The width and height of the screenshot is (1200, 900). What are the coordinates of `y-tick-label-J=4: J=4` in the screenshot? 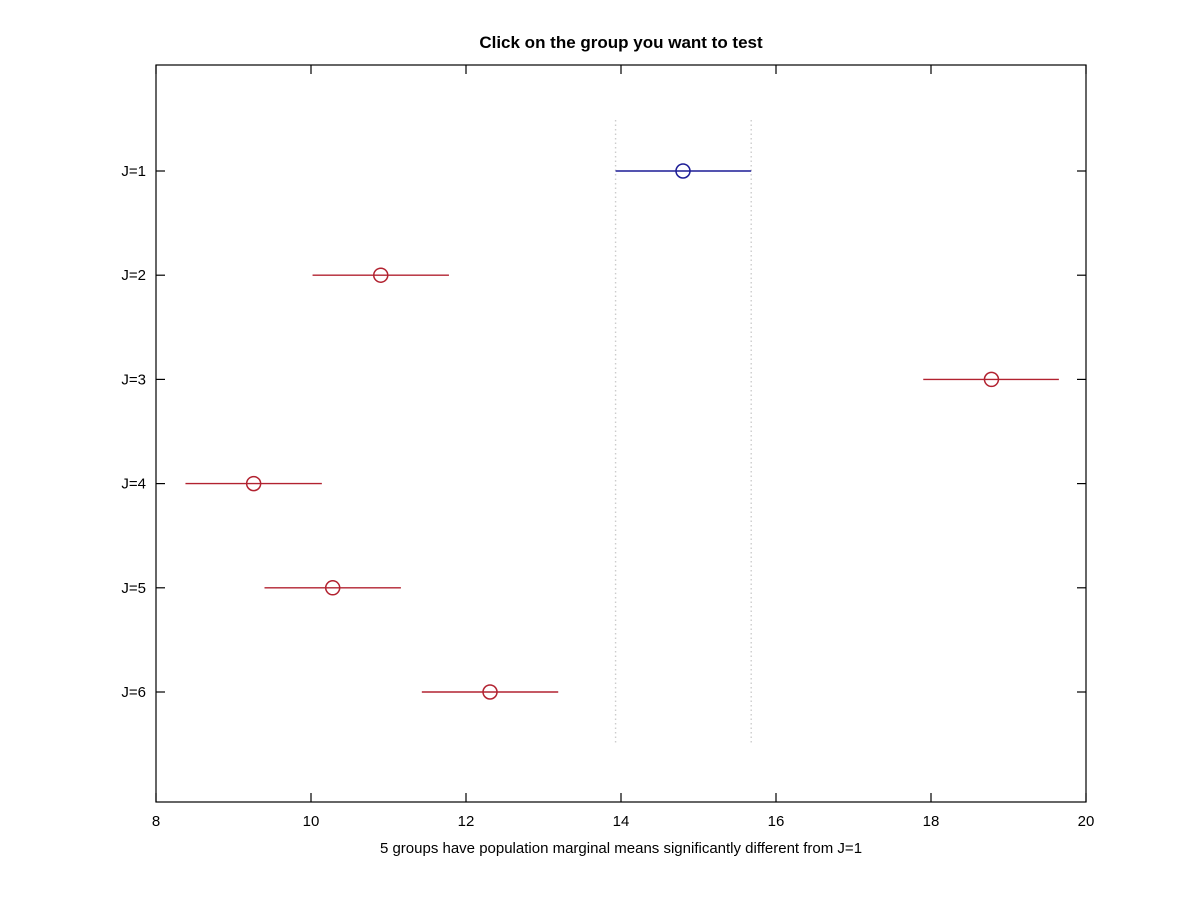 It's located at (133, 484).